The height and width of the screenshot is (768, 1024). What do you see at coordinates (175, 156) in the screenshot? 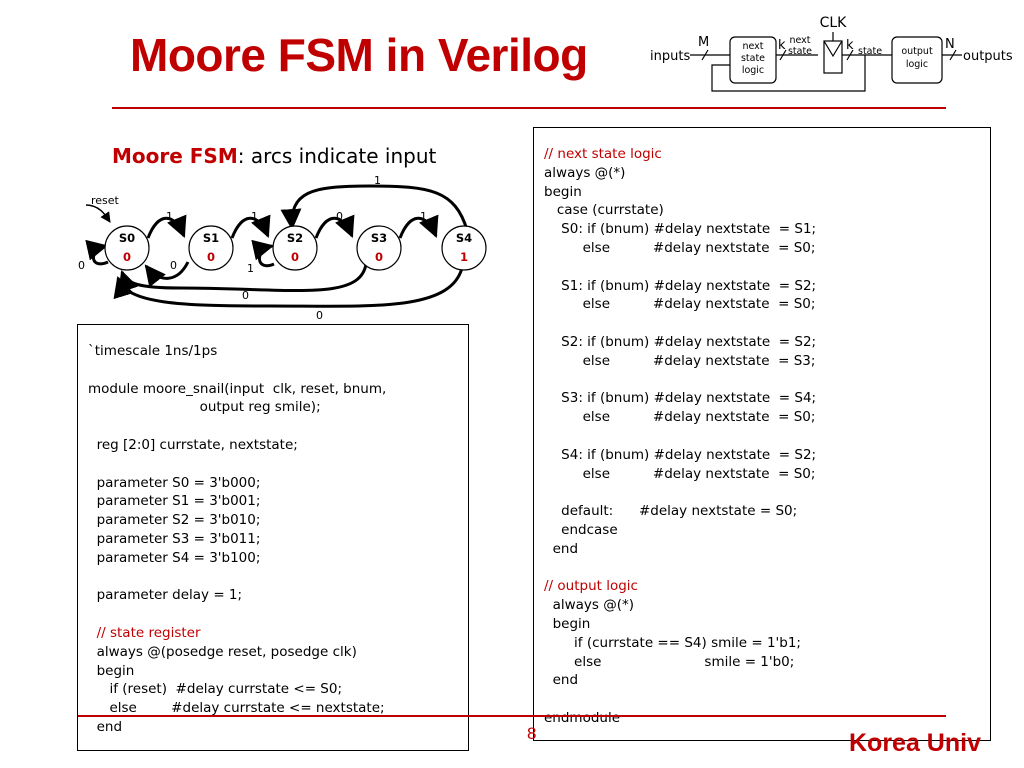
I see `fsm-heading-bold: Moore FSM` at bounding box center [175, 156].